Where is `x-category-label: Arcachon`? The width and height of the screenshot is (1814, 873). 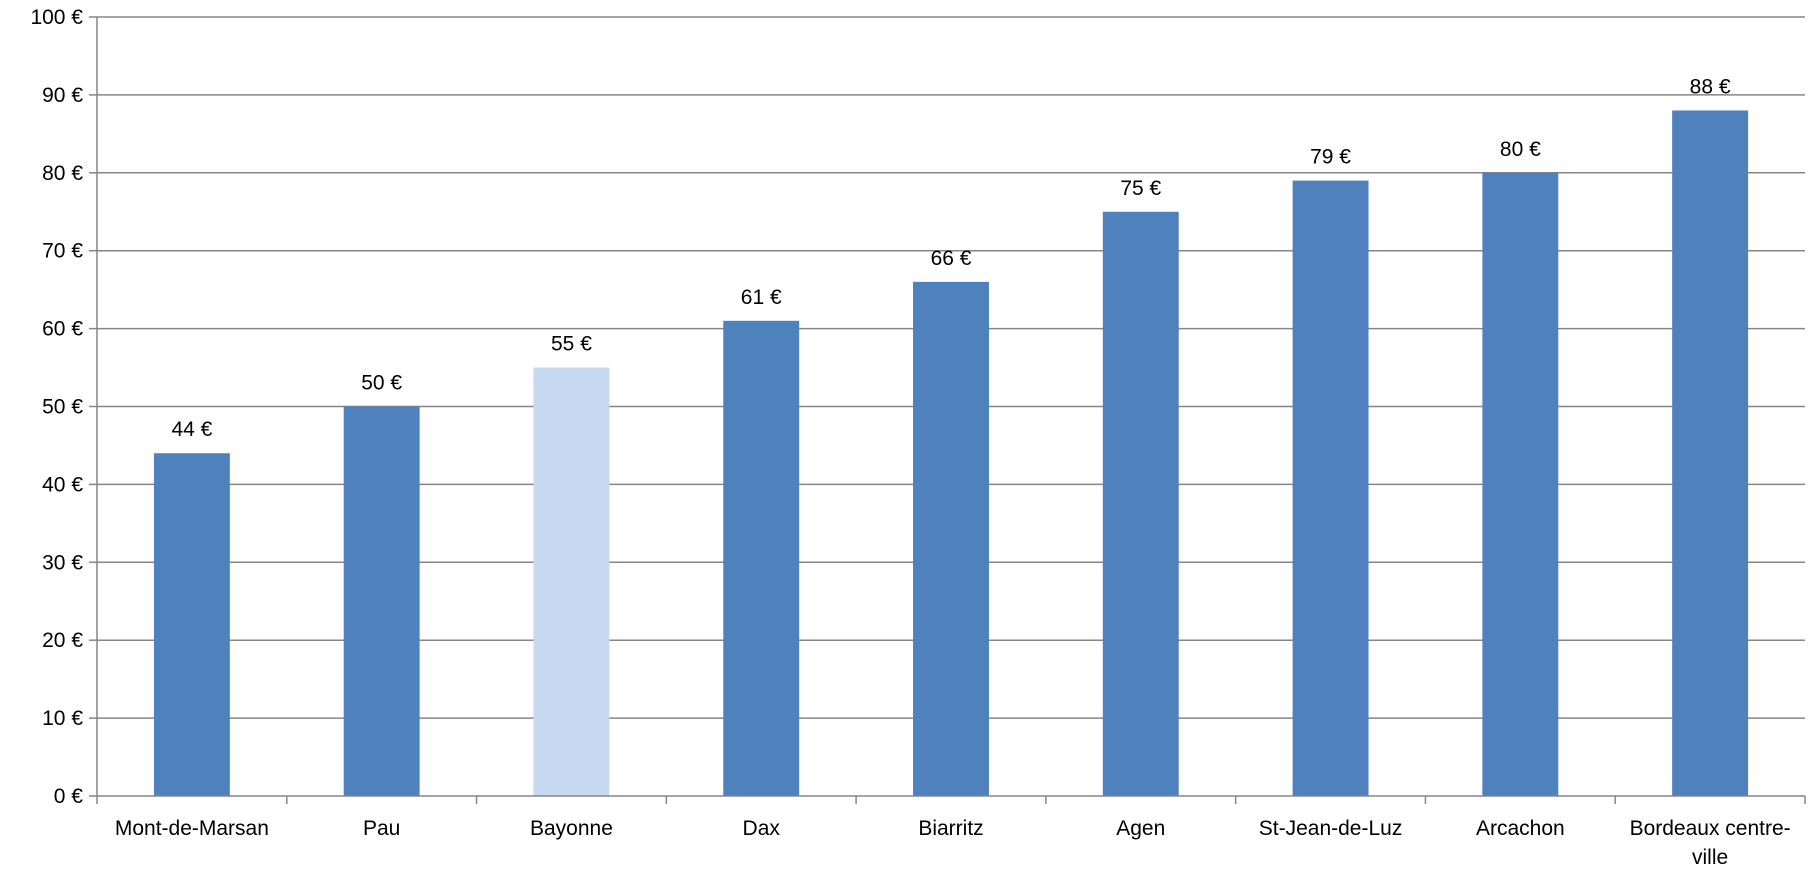
x-category-label: Arcachon is located at coordinates (1520, 828).